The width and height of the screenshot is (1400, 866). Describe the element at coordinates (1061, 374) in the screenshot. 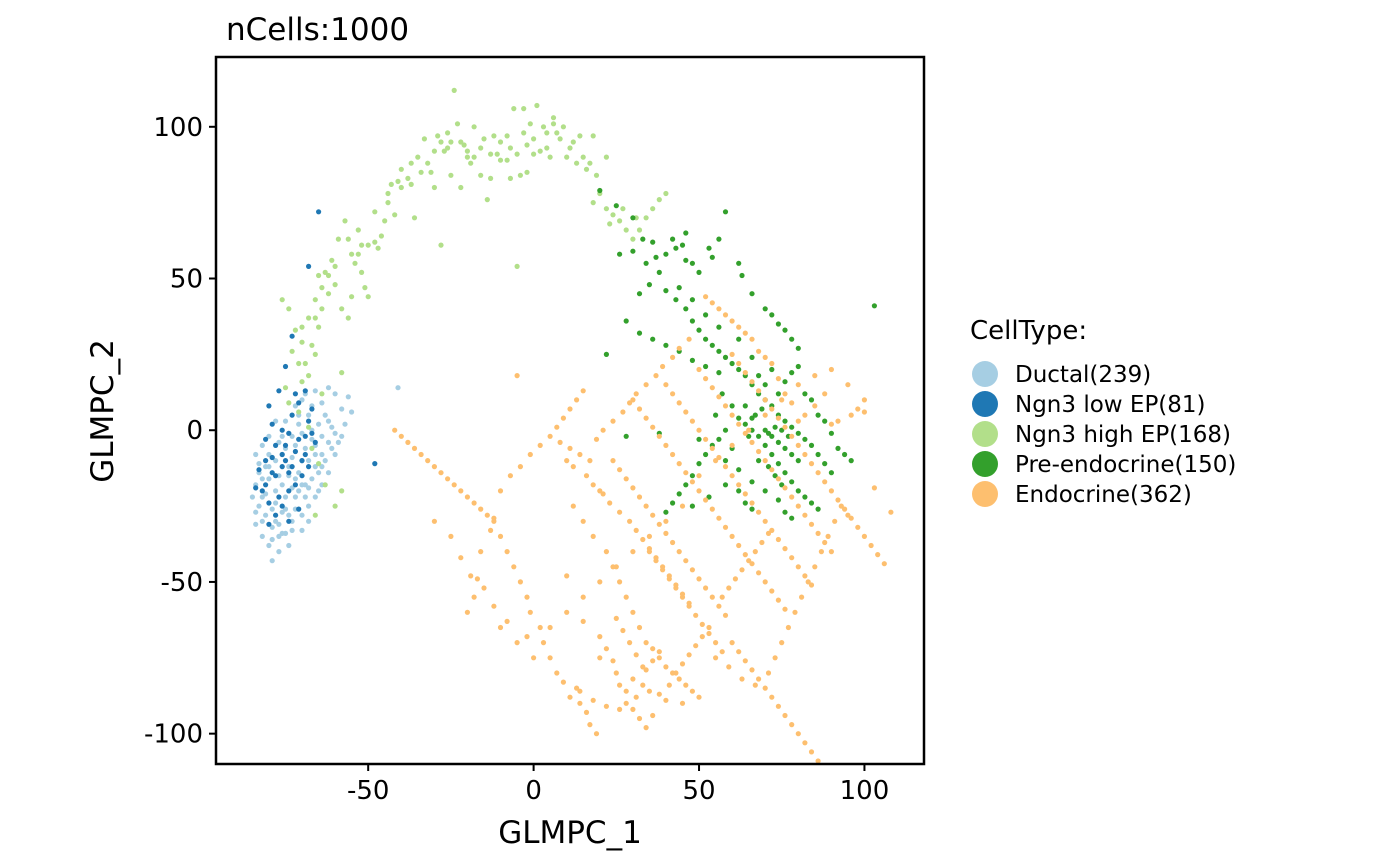

I see `legend-item: Ductal(239)` at that location.